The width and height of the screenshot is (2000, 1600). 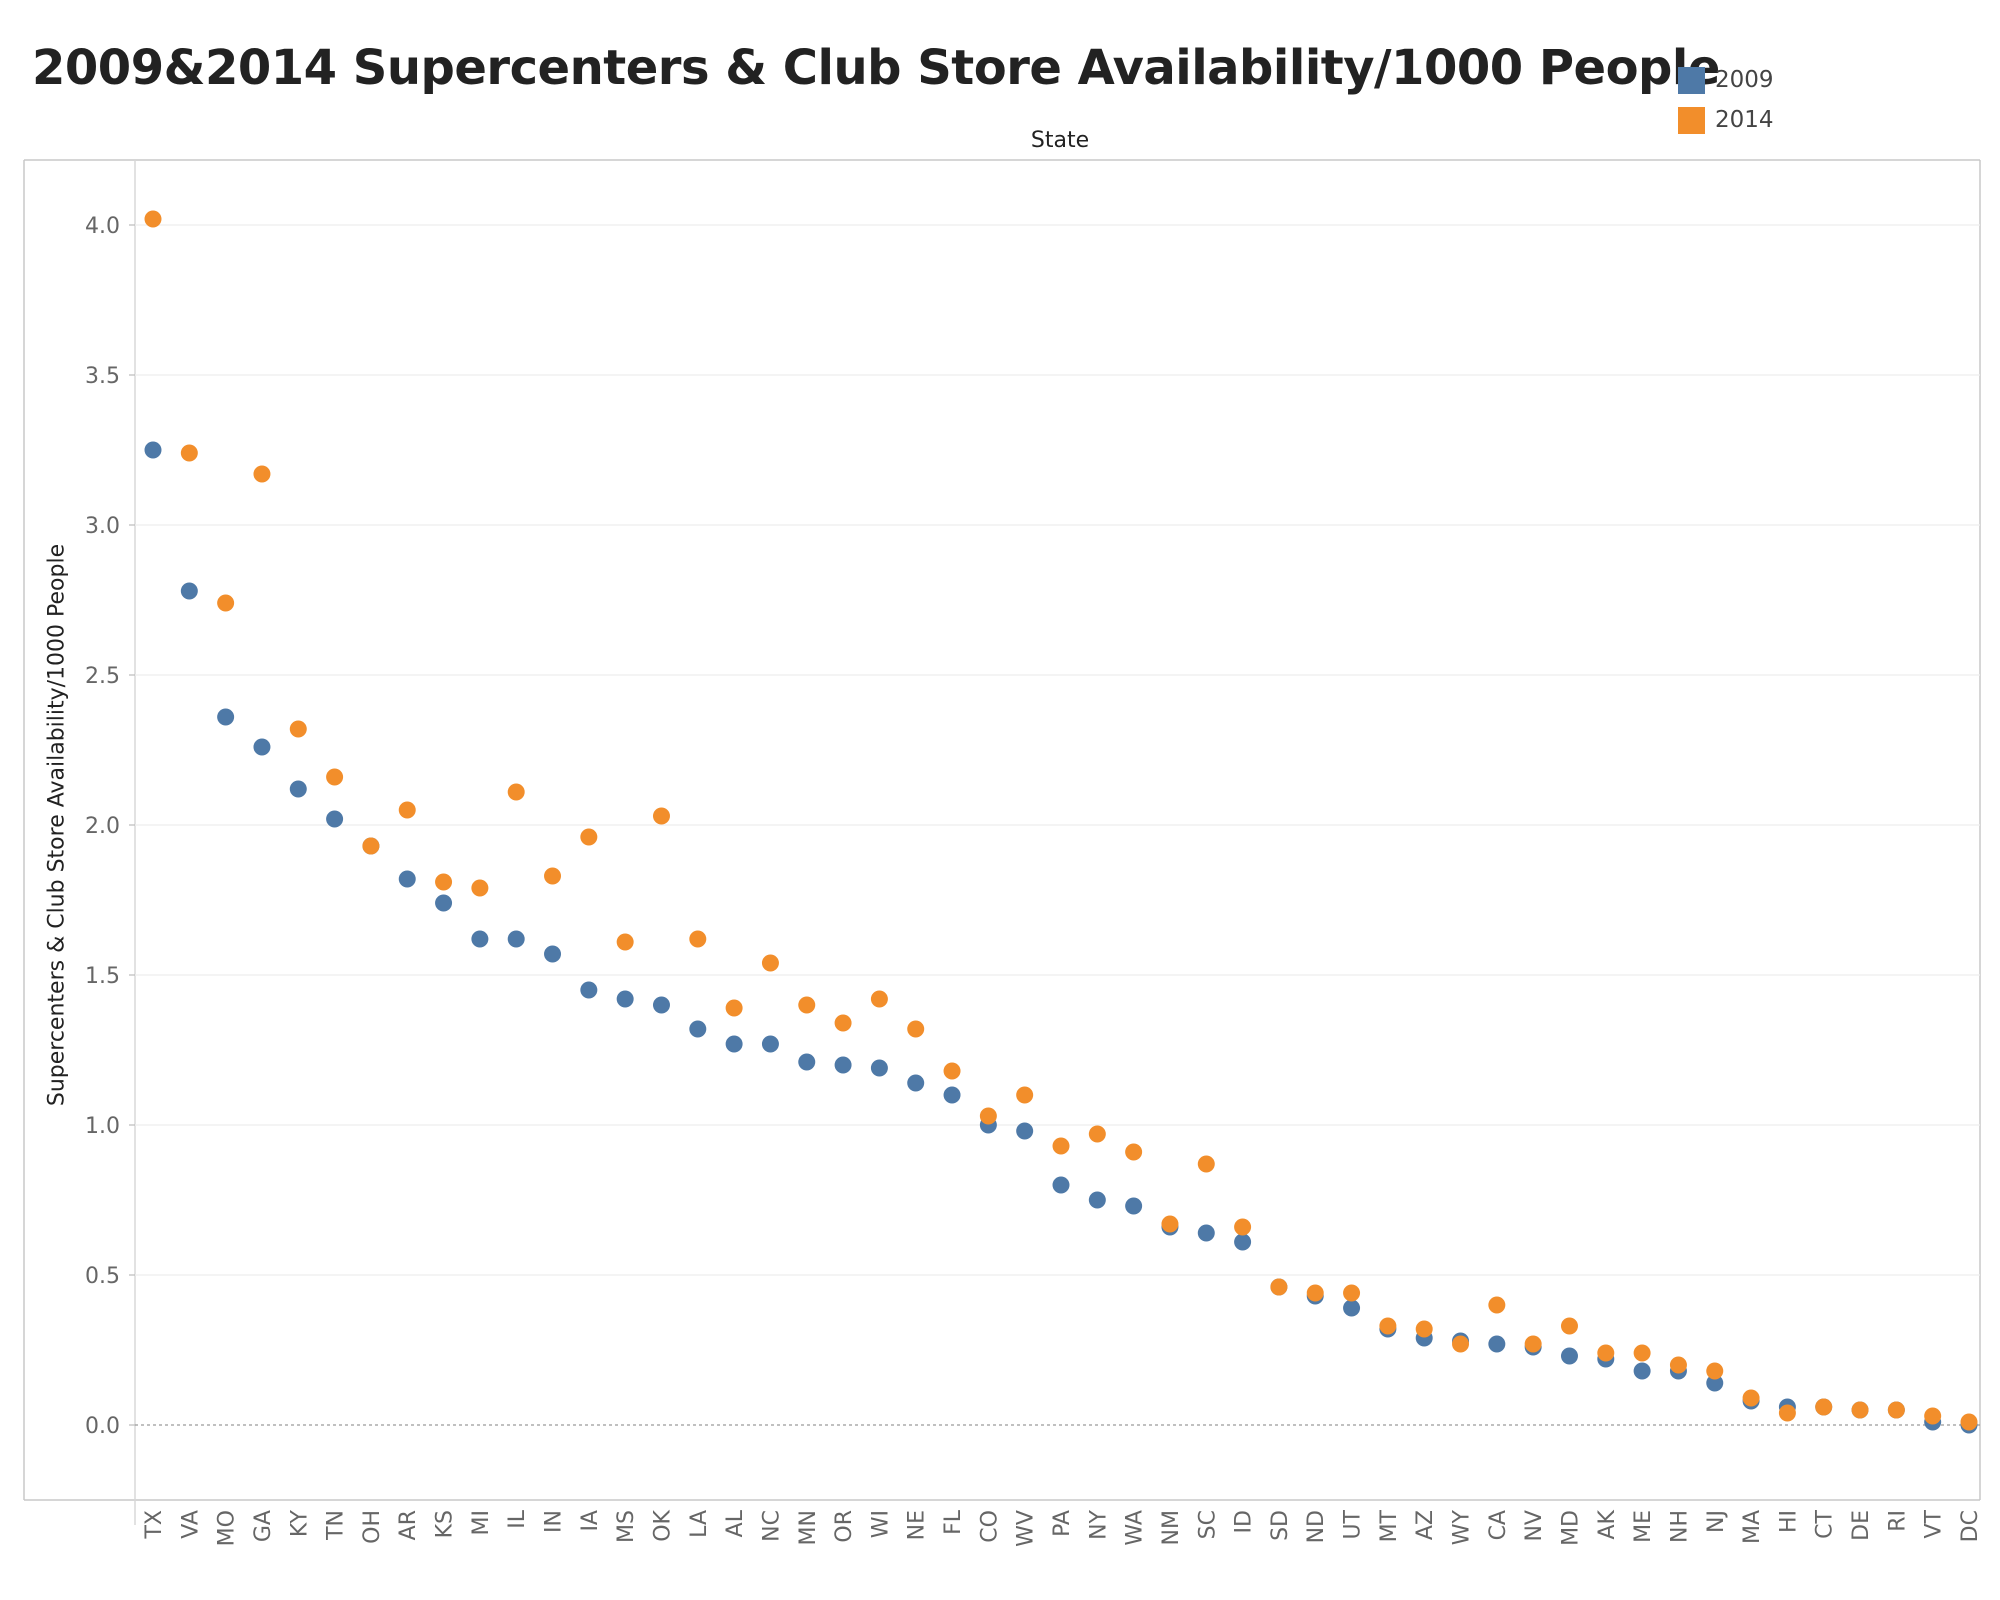 What do you see at coordinates (698, 939) in the screenshot?
I see `point-2014-LA` at bounding box center [698, 939].